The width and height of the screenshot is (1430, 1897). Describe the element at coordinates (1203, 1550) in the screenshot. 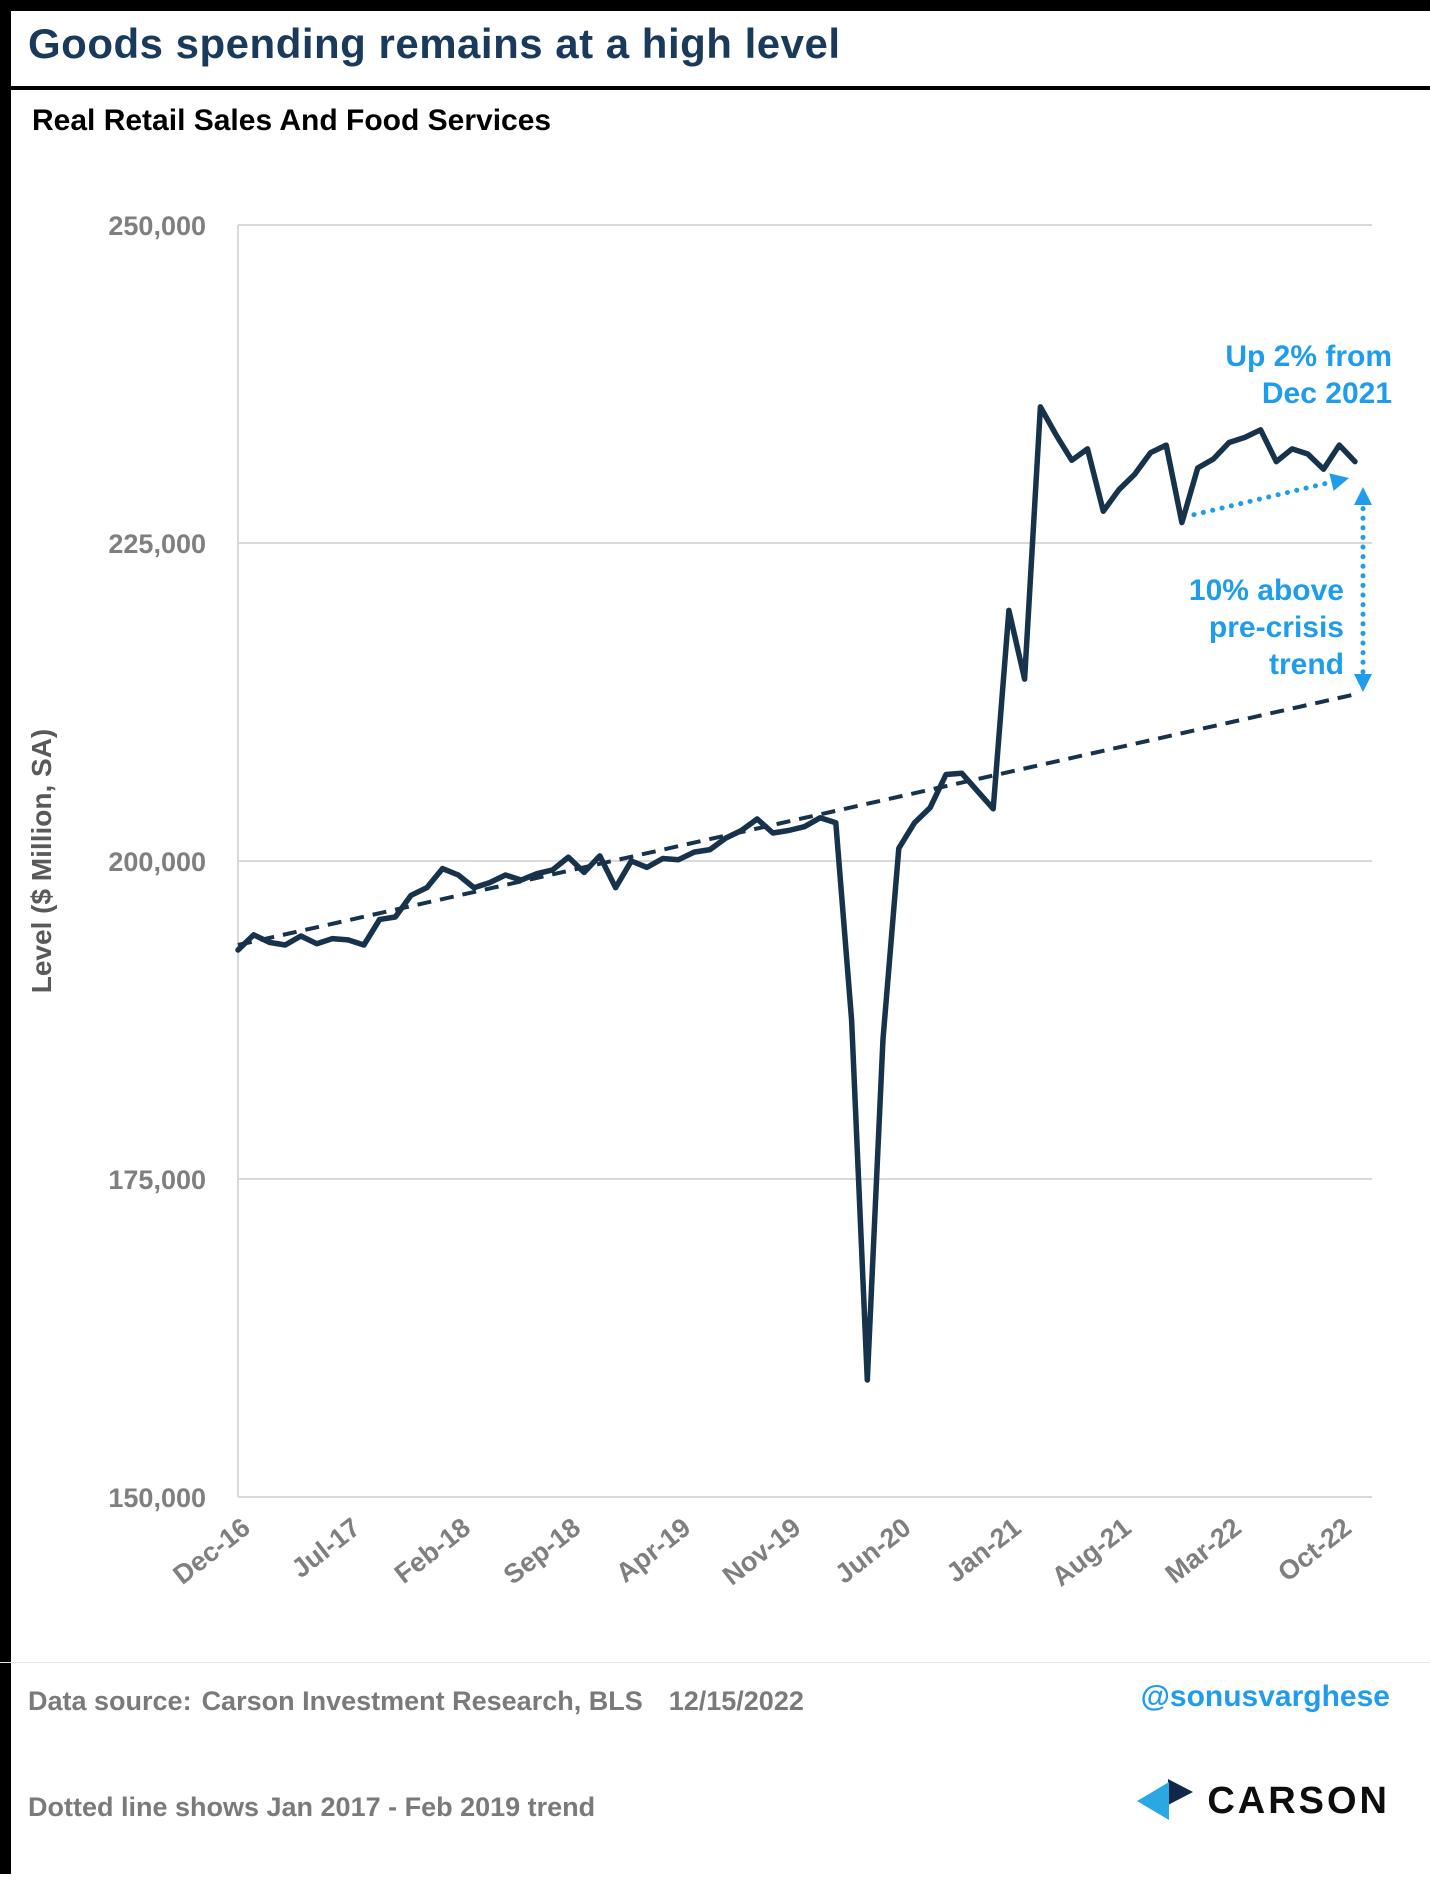

I see `x-tick-label: Mar-22` at that location.